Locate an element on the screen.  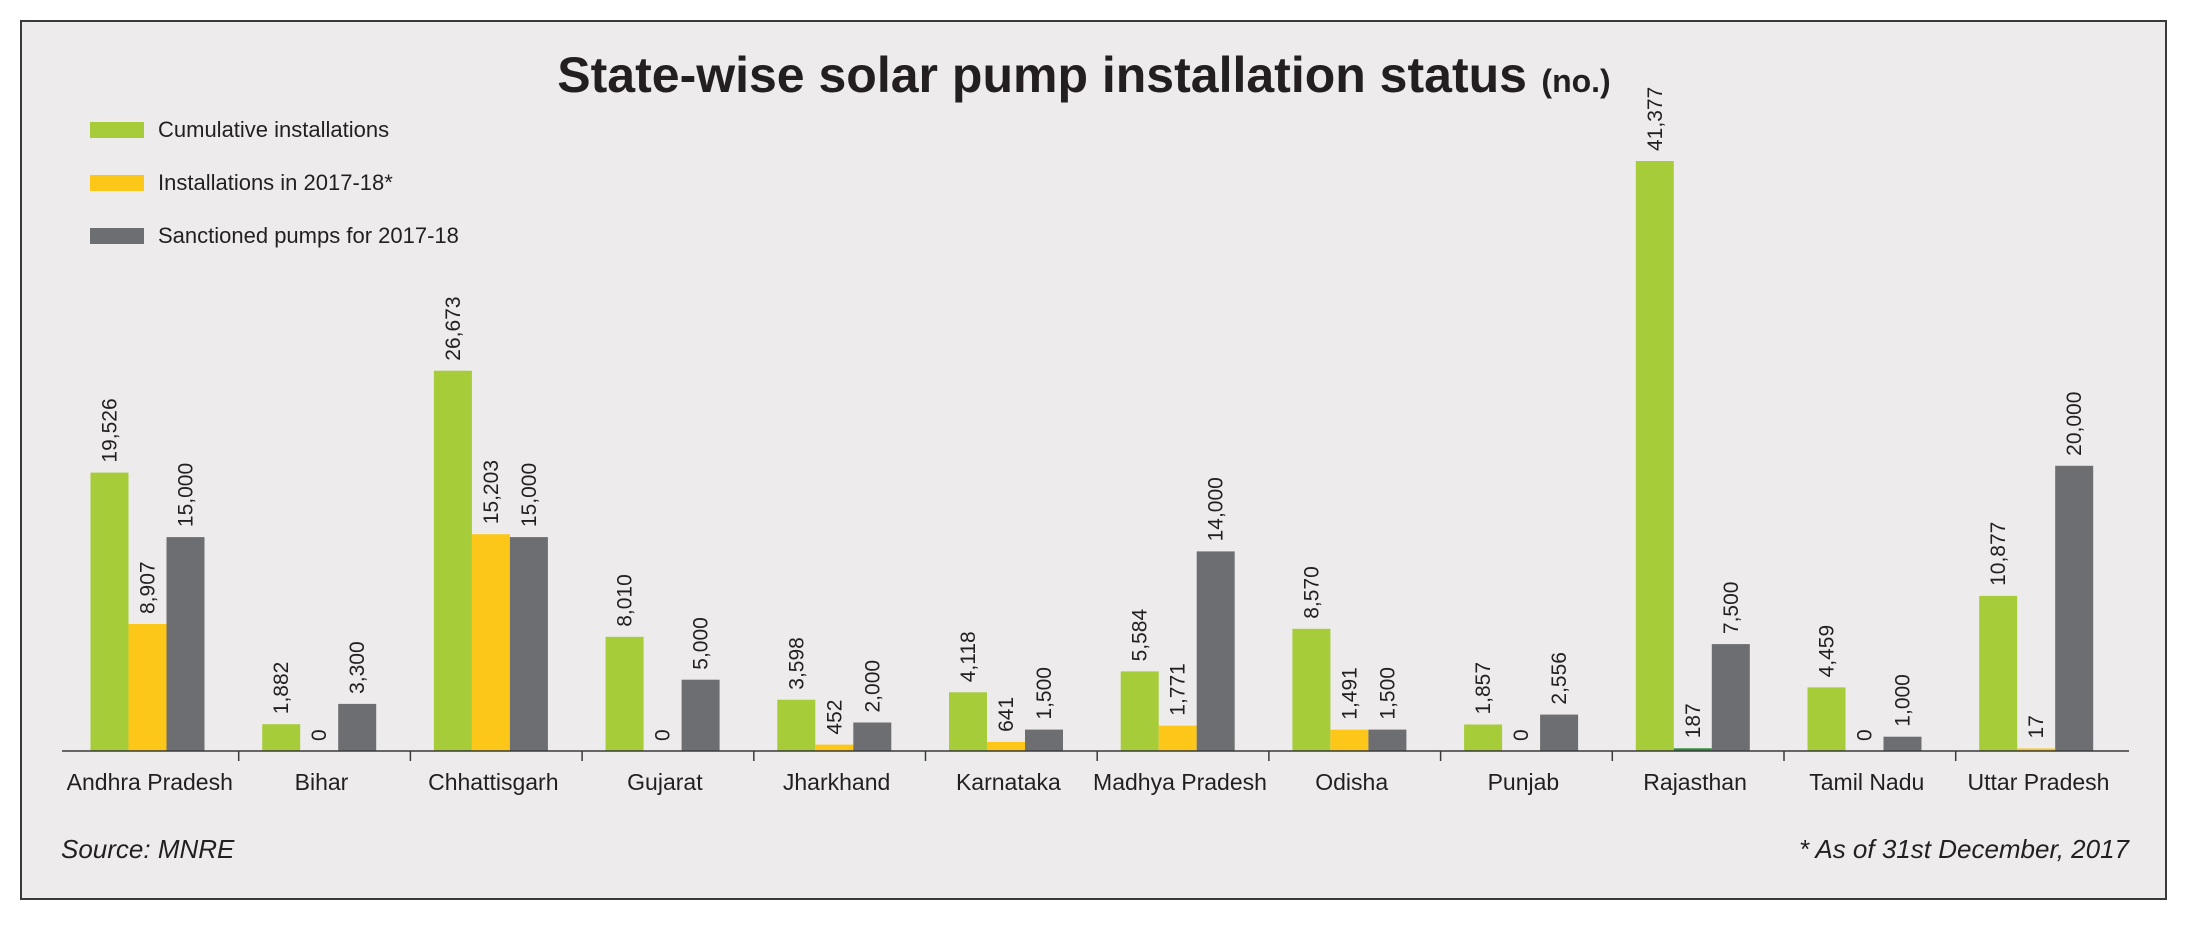
category-label-andhra-pradesh: Andhra Pradesh is located at coordinates (150, 782).